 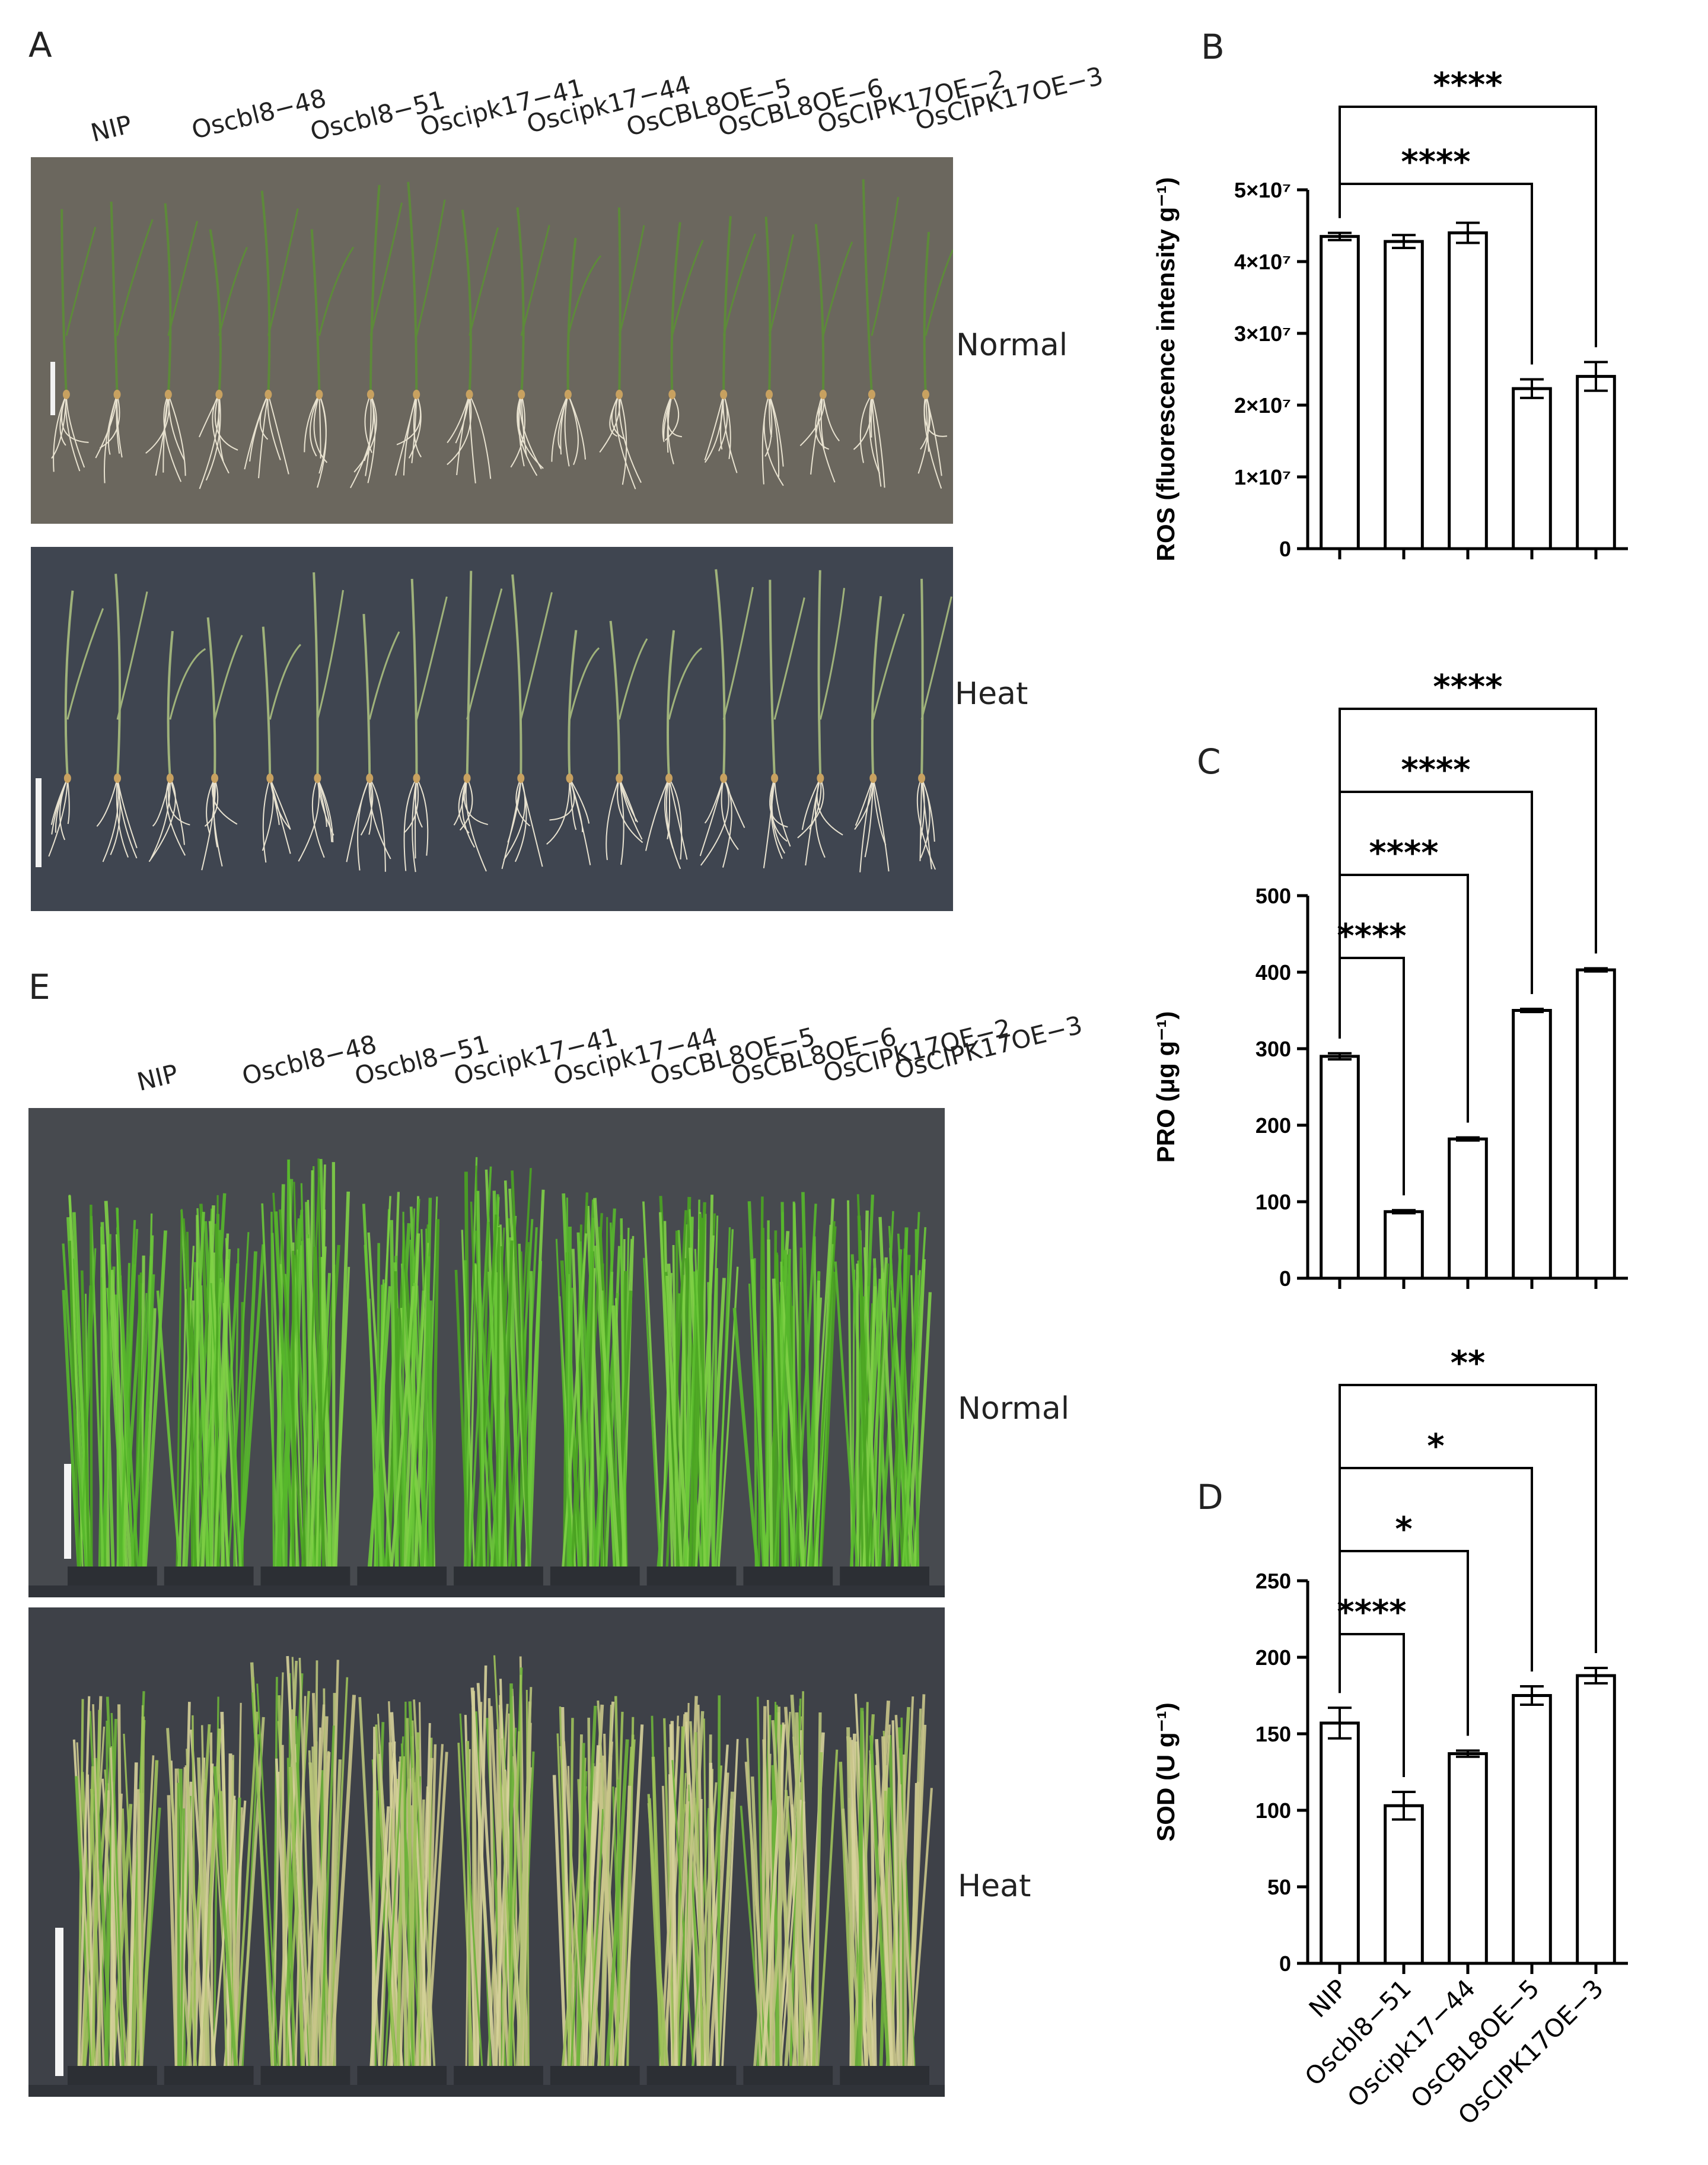 I want to click on y-tick-label: 3×10⁷, so click(x=1263, y=333).